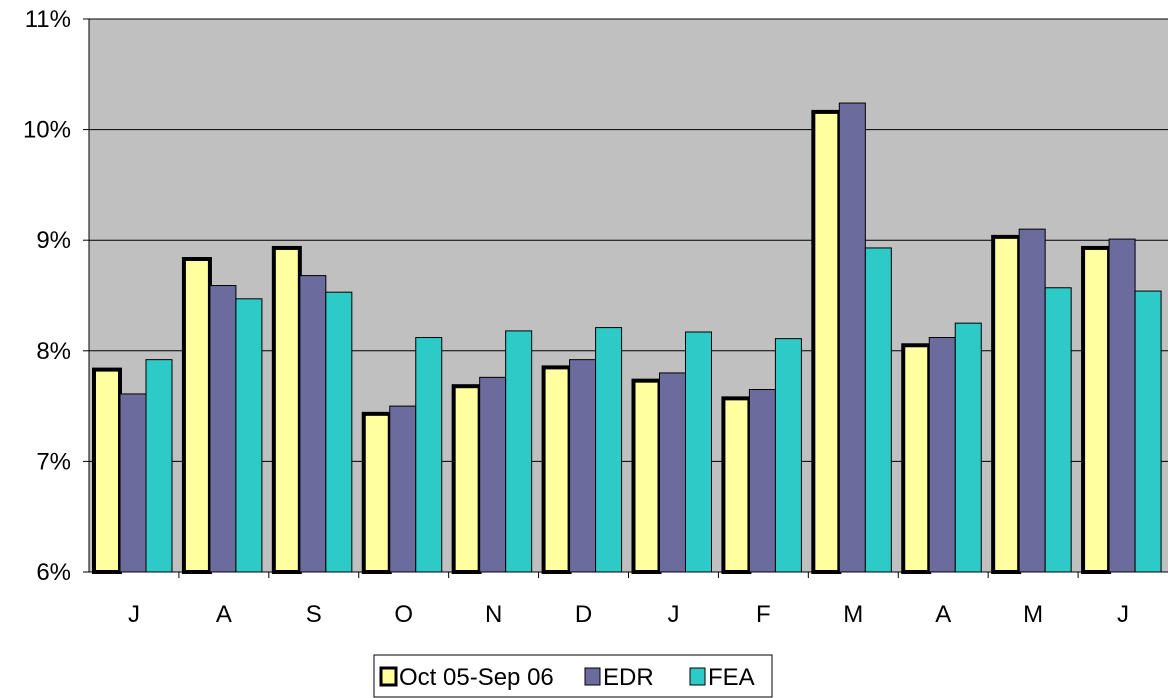 The height and width of the screenshot is (698, 1168). What do you see at coordinates (53, 572) in the screenshot?
I see `y-tick-label: 6%` at bounding box center [53, 572].